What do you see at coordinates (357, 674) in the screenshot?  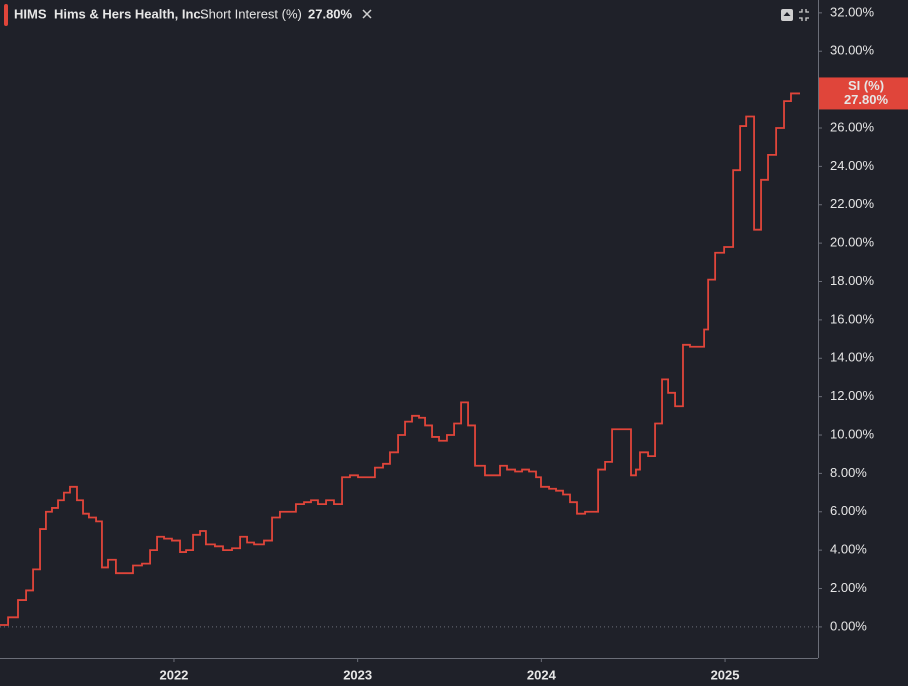 I see `x-tick-label: 2023` at bounding box center [357, 674].